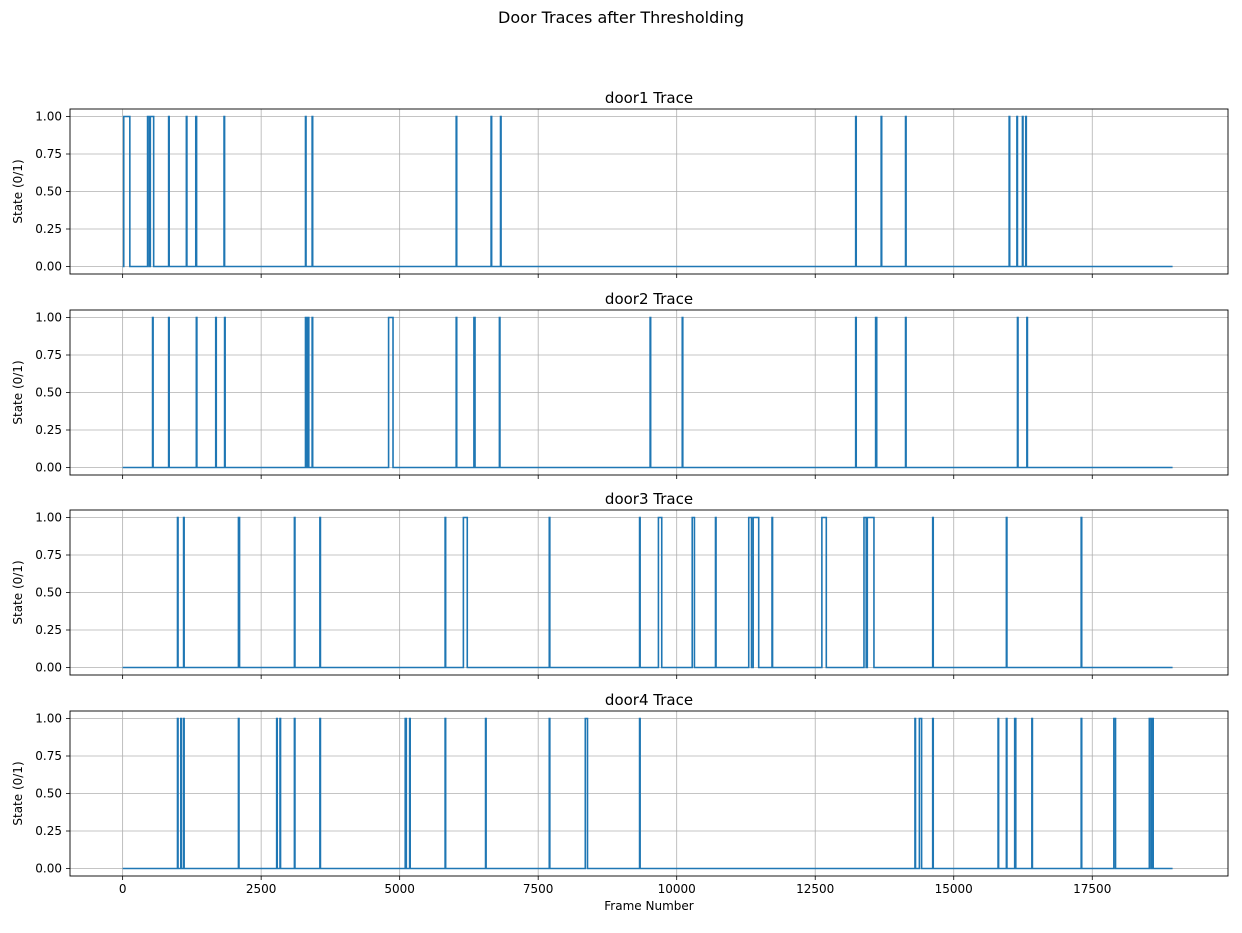 This screenshot has width=1242, height=933. I want to click on subplot-title: door4 Trace, so click(649, 700).